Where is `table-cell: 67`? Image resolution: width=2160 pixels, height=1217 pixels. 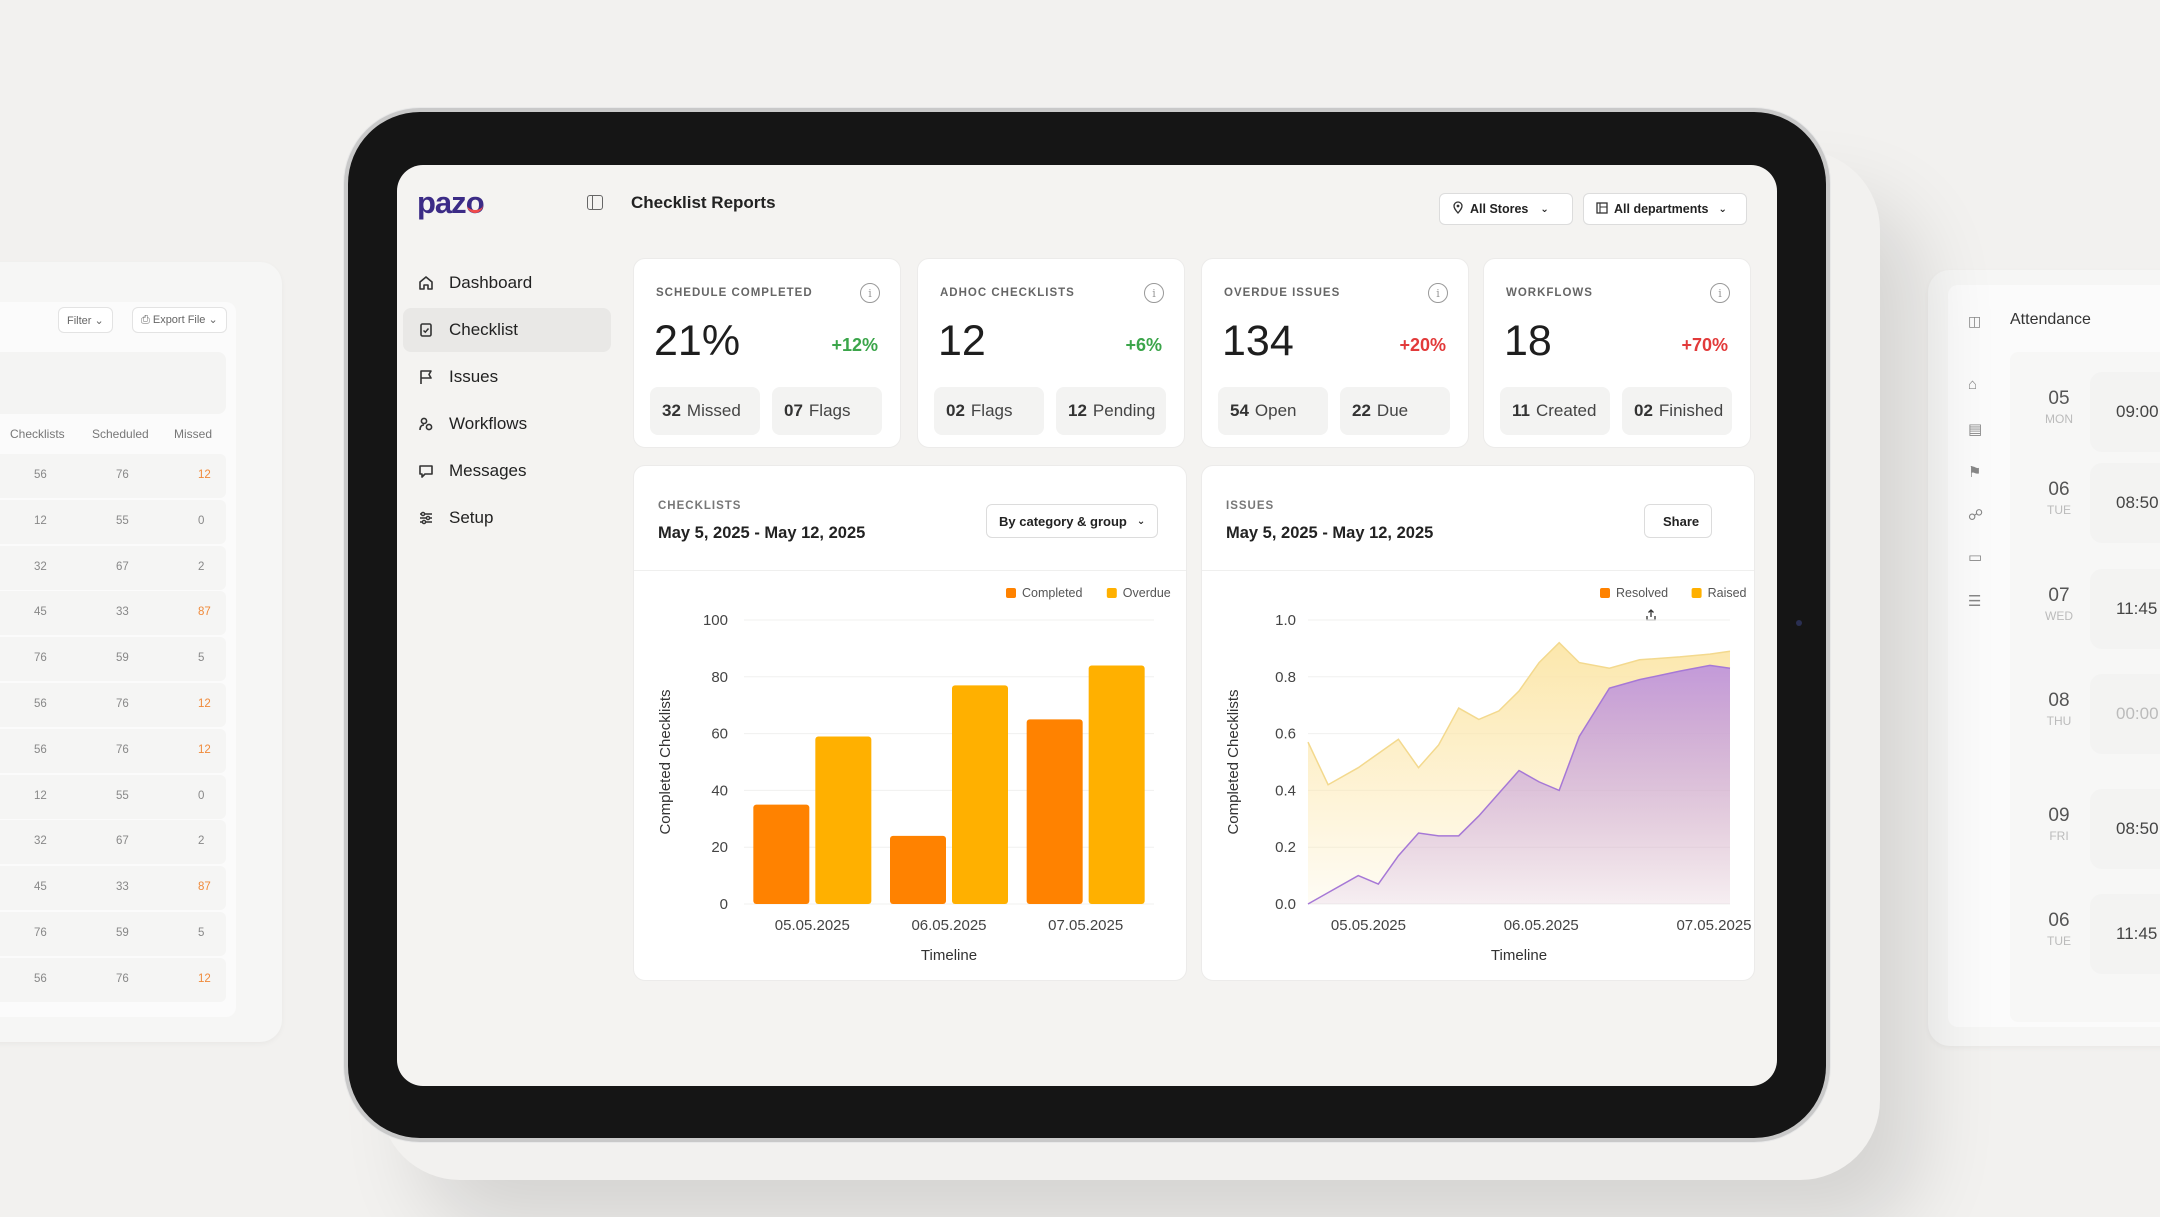
table-cell: 67 is located at coordinates (122, 841).